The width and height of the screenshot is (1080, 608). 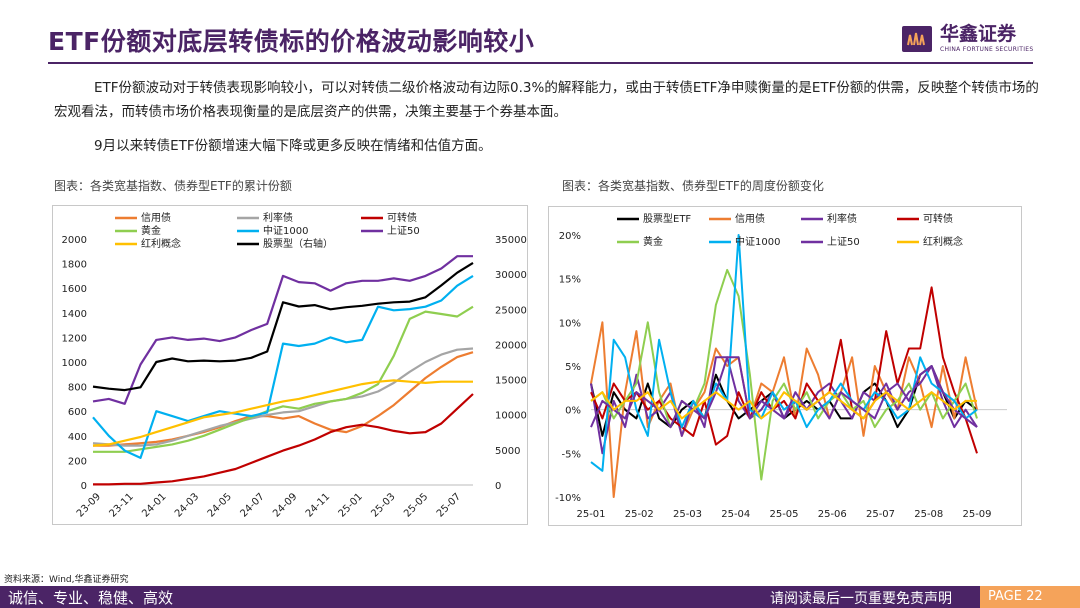 I want to click on y-axis-tick-label: 0%, so click(x=573, y=411).